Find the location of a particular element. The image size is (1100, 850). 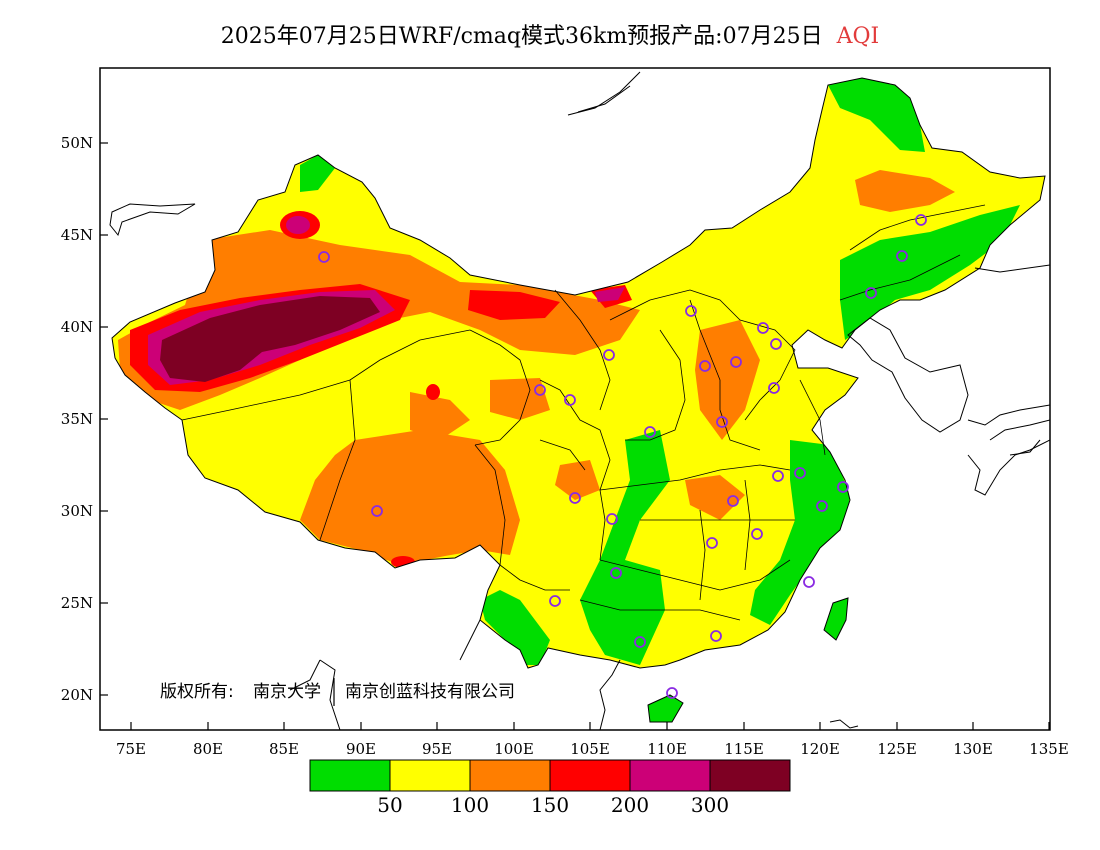

product-label: AQI is located at coordinates (858, 36).